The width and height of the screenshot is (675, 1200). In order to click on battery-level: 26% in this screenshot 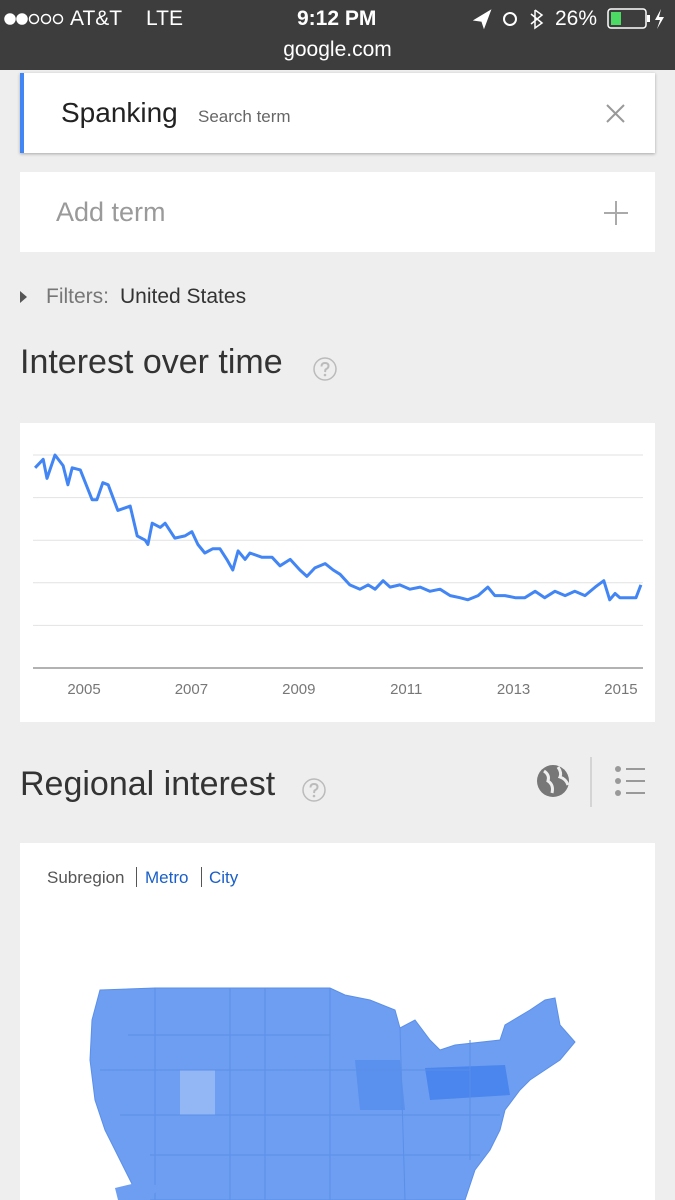, I will do `click(576, 18)`.